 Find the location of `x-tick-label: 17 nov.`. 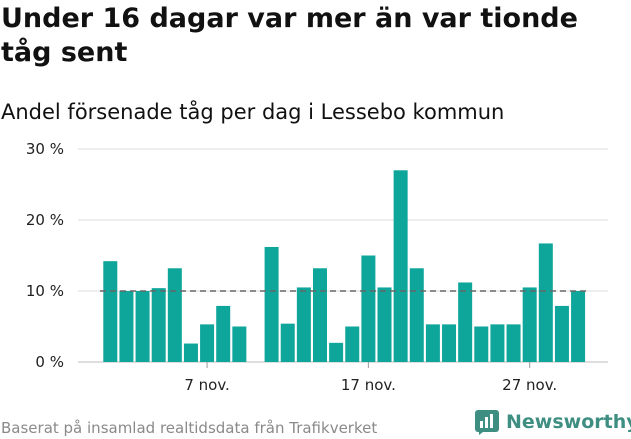

x-tick-label: 17 nov. is located at coordinates (368, 385).